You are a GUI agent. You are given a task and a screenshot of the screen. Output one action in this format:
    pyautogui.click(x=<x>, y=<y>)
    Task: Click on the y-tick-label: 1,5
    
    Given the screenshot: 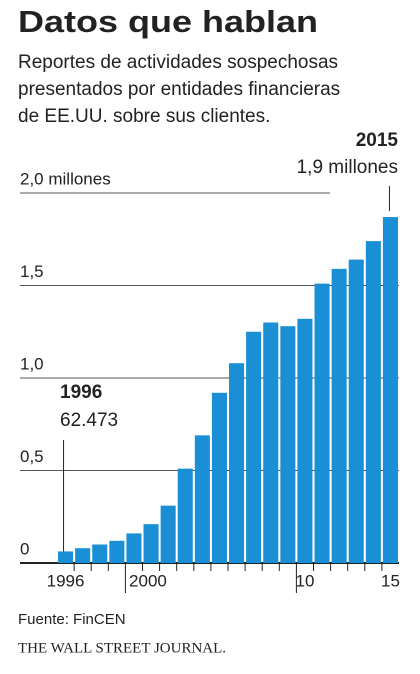 What is the action you would take?
    pyautogui.click(x=32, y=271)
    